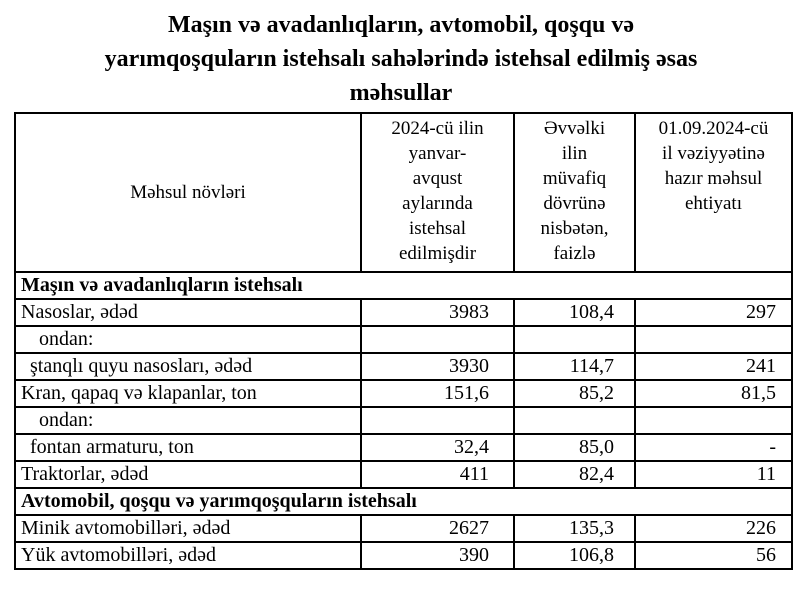  I want to click on percent-cell: 82,4, so click(574, 474).